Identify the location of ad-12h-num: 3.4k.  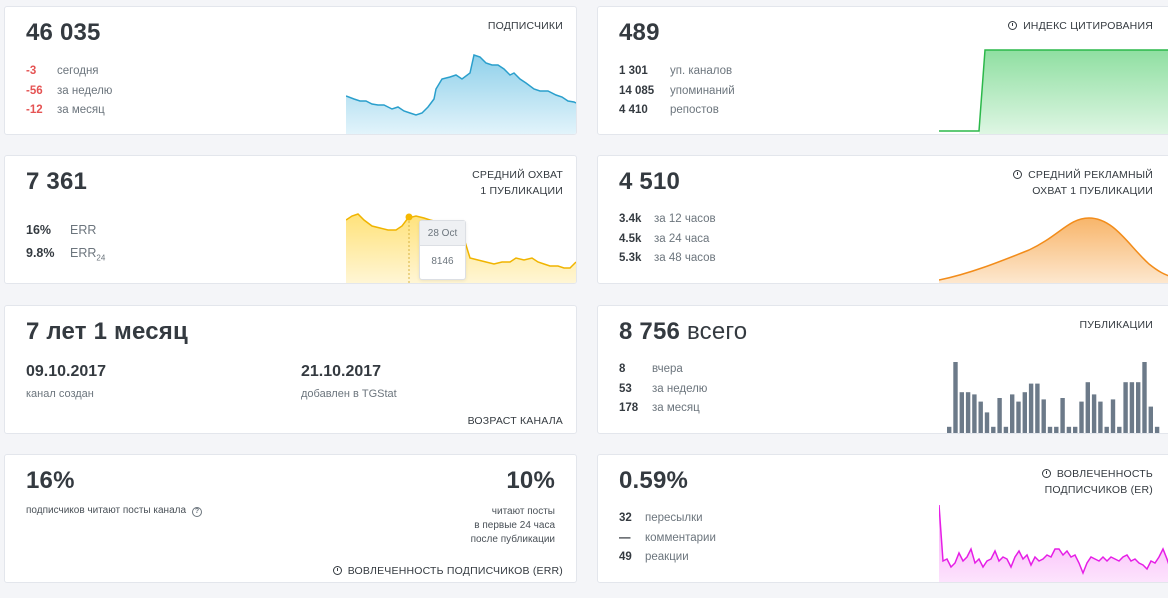
(630, 219).